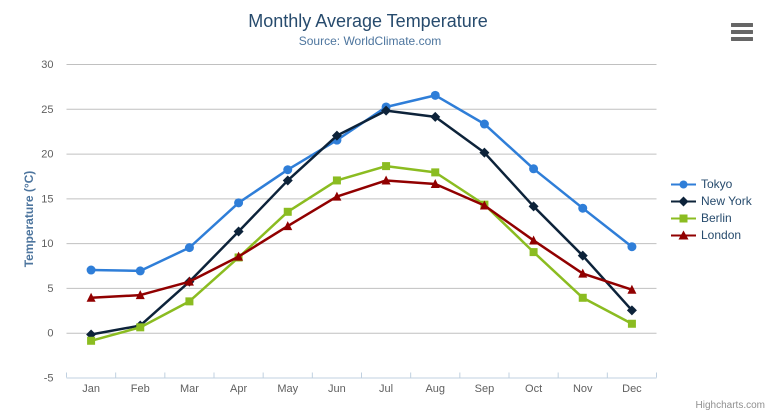 The image size is (769, 416). Describe the element at coordinates (683, 184) in the screenshot. I see `legend-marker-circle-icon` at that location.